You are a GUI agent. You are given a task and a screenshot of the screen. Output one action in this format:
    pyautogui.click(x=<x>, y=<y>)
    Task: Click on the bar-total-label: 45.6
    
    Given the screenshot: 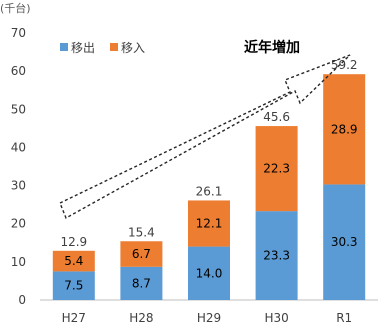 What is the action you would take?
    pyautogui.click(x=276, y=117)
    